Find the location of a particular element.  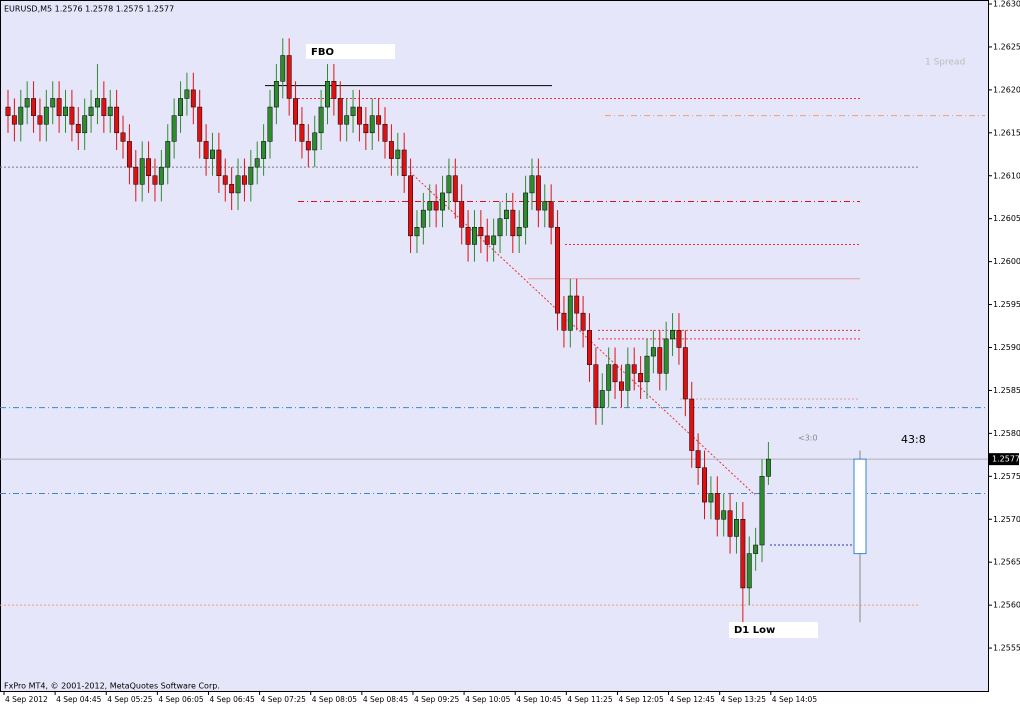

x-tick-label: 4 Sep 06:45 is located at coordinates (232, 699).